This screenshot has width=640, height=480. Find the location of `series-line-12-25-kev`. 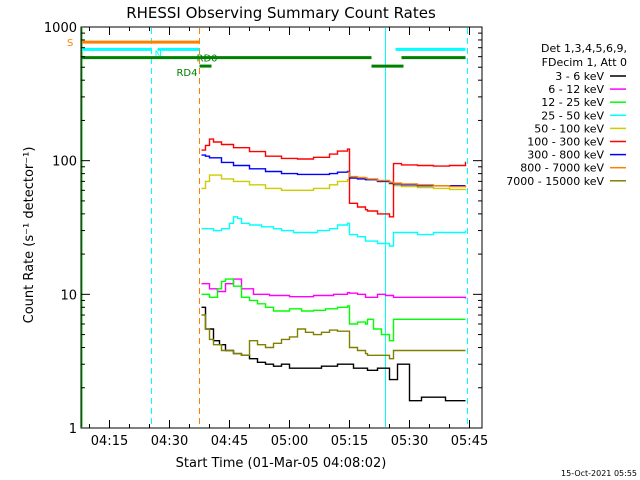

series-line-12-25-kev is located at coordinates (333, 310).